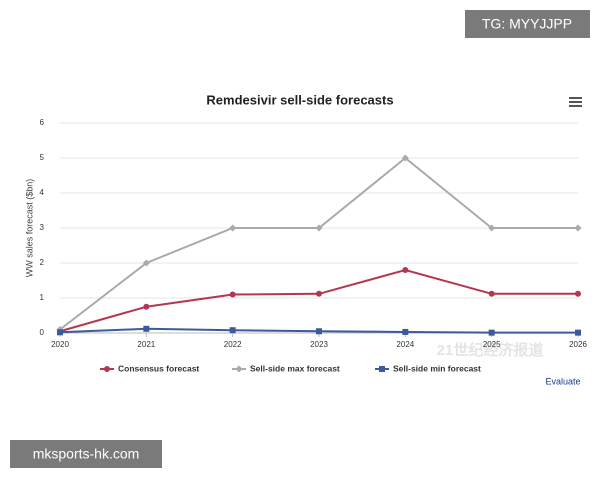 Image resolution: width=600 pixels, height=480 pixels. I want to click on x-tick-label: 2025, so click(492, 344).